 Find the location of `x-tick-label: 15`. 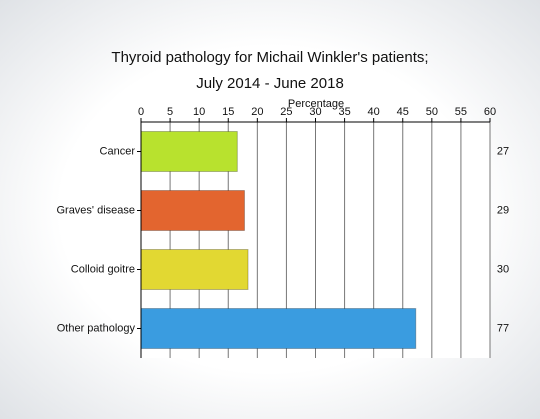

x-tick-label: 15 is located at coordinates (228, 112).